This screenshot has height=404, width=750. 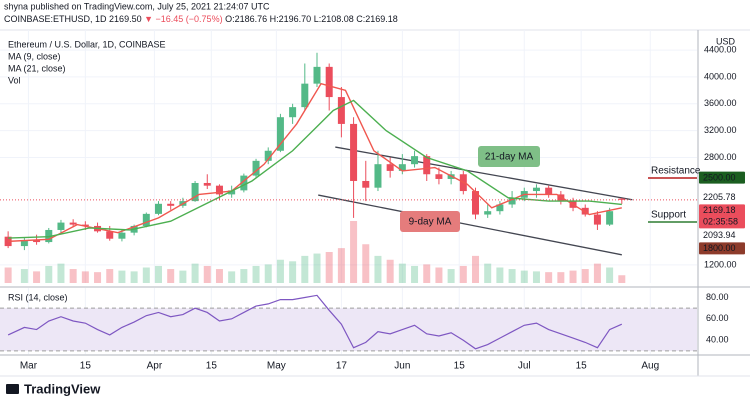 What do you see at coordinates (53, 388) in the screenshot?
I see `footer-logo: TradingView` at bounding box center [53, 388].